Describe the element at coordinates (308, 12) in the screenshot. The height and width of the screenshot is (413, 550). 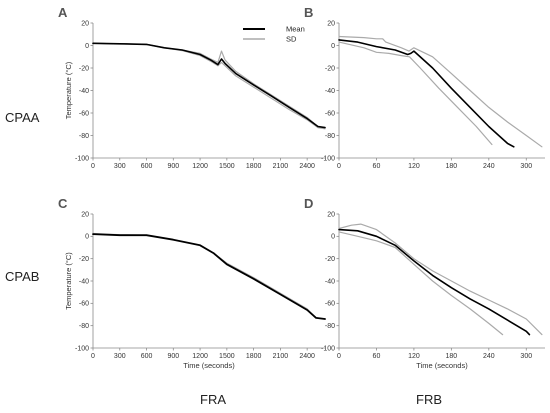
I see `panel-letter: B` at that location.